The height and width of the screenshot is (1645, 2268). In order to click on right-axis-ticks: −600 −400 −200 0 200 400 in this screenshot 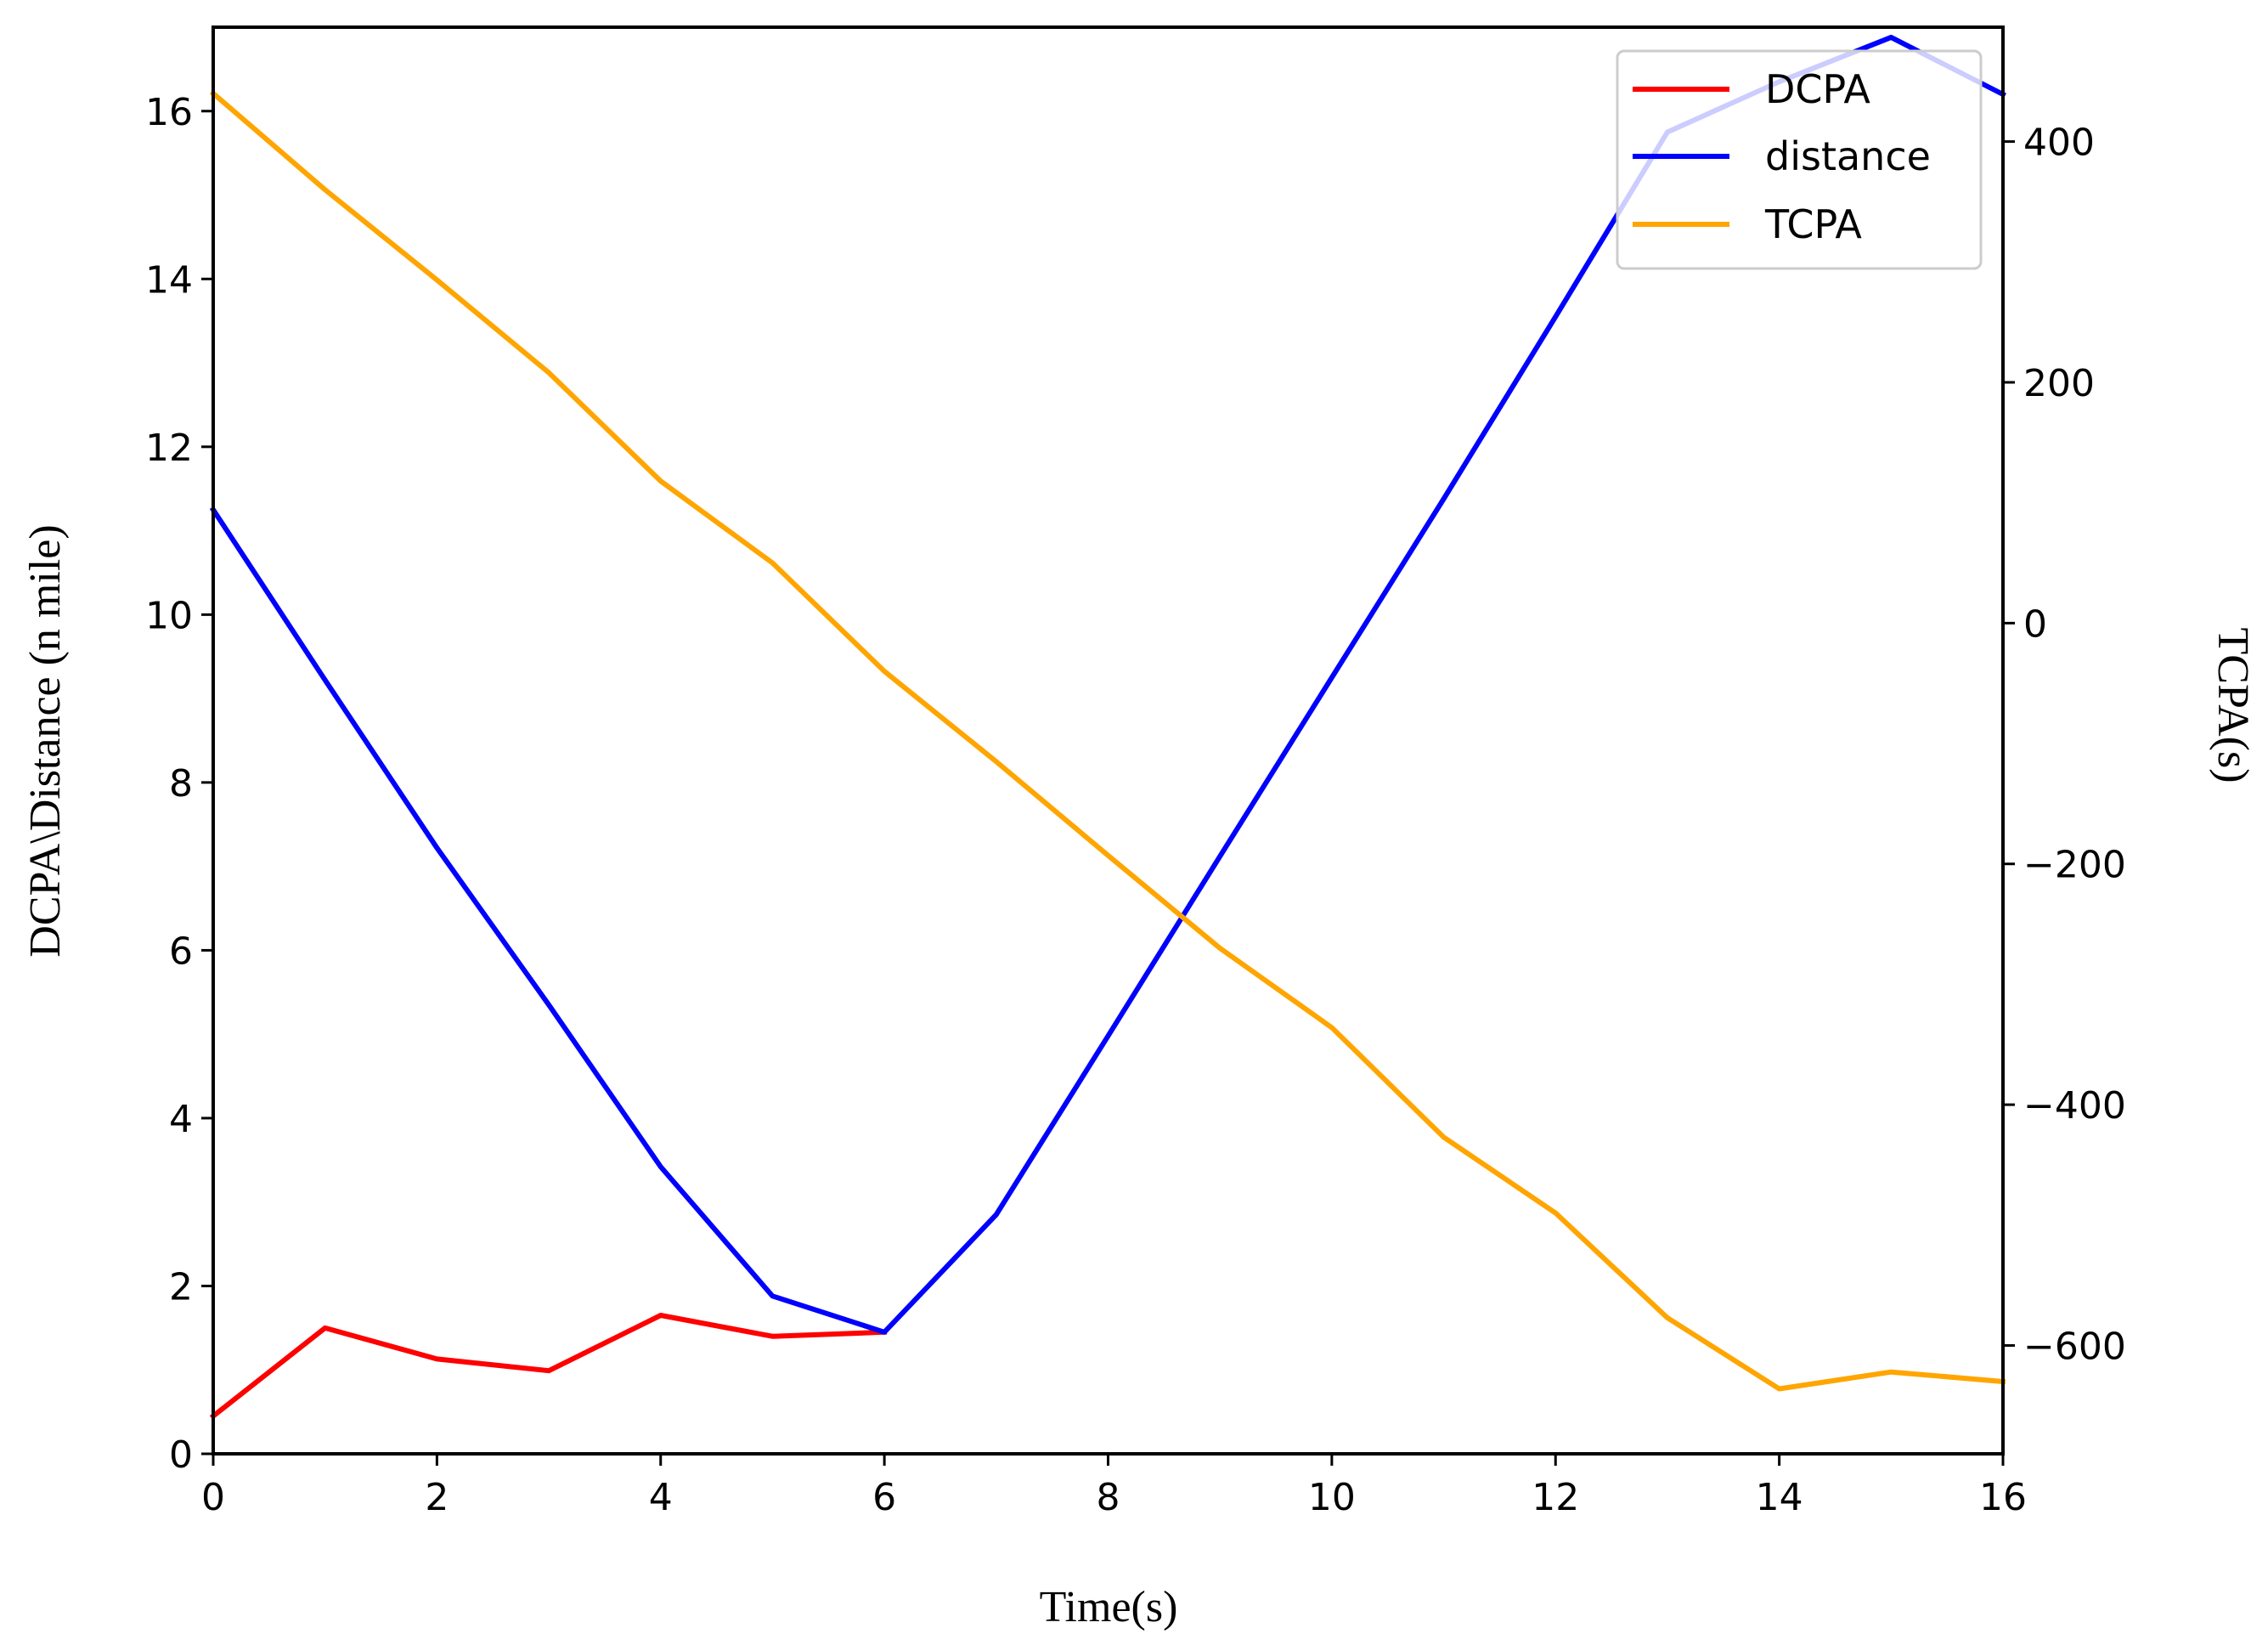, I will do `click(2064, 745)`.